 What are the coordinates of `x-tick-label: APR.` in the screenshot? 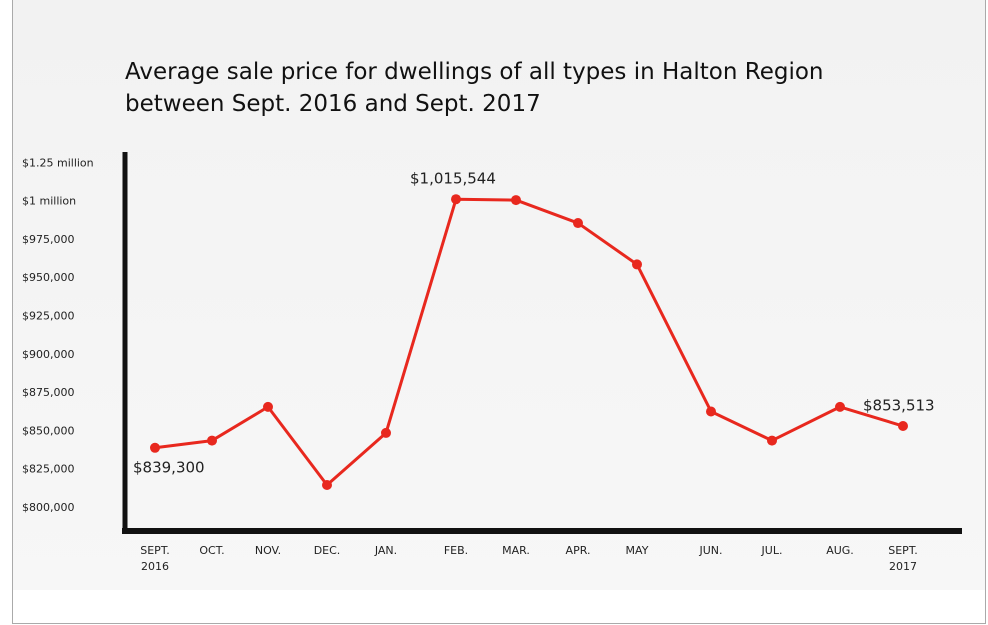 It's located at (578, 550).